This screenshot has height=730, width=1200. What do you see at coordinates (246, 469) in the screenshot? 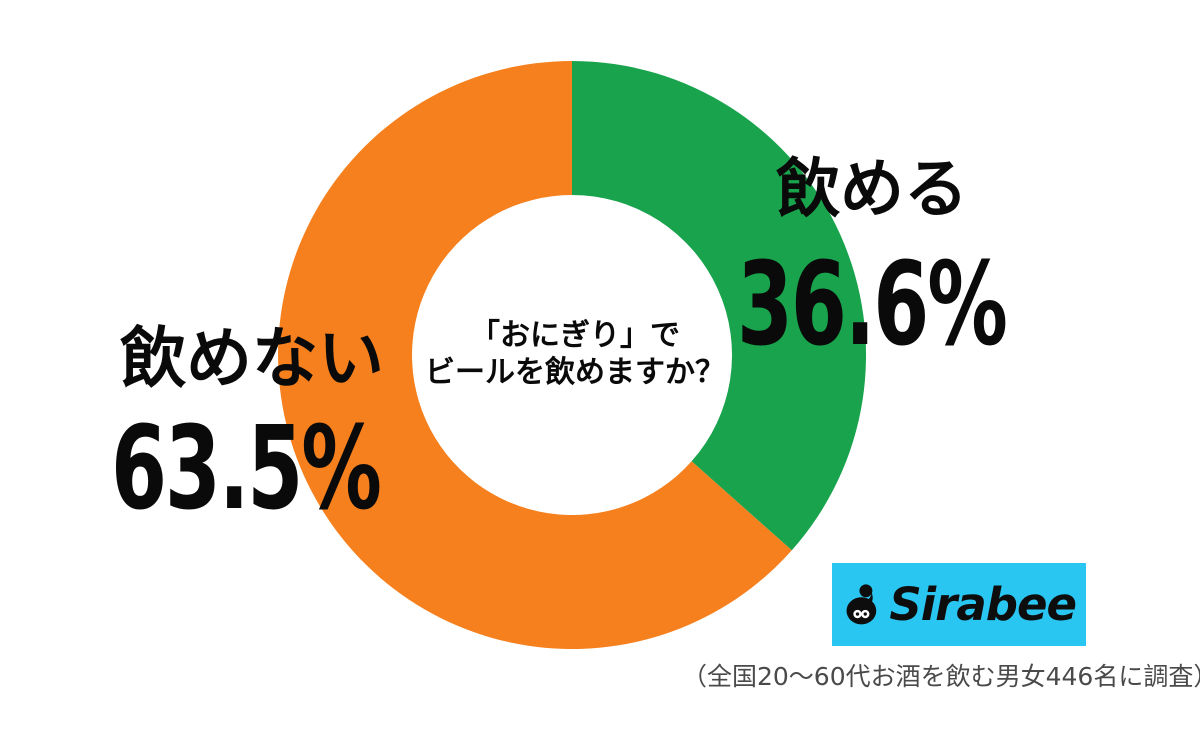
I see `value-cannot-drink: 63.5%` at bounding box center [246, 469].